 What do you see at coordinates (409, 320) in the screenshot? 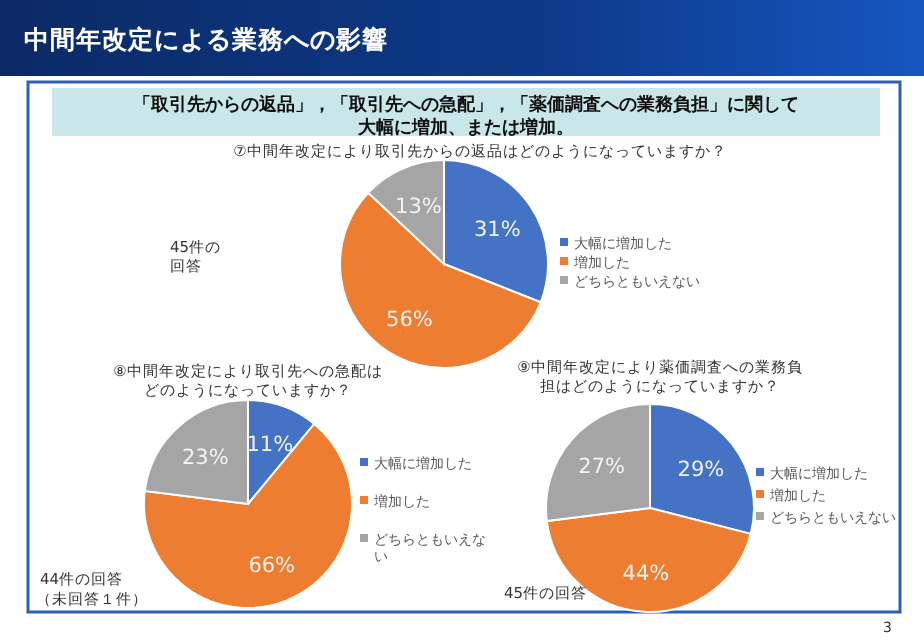
I see `data-label: 56%` at bounding box center [409, 320].